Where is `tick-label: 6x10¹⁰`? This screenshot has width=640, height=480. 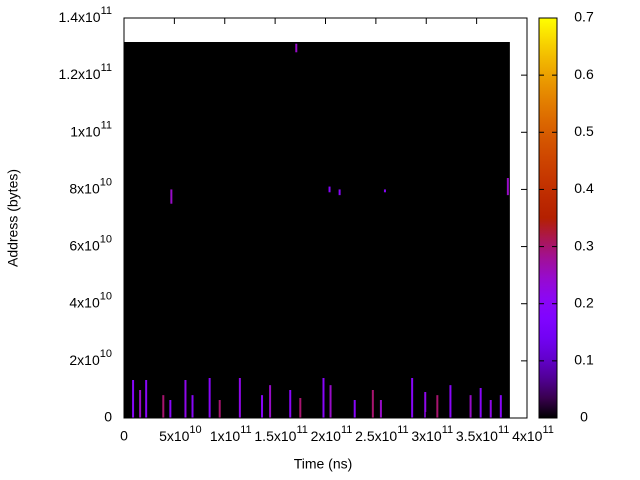
tick-label: 6x10¹⁰ is located at coordinates (90, 243).